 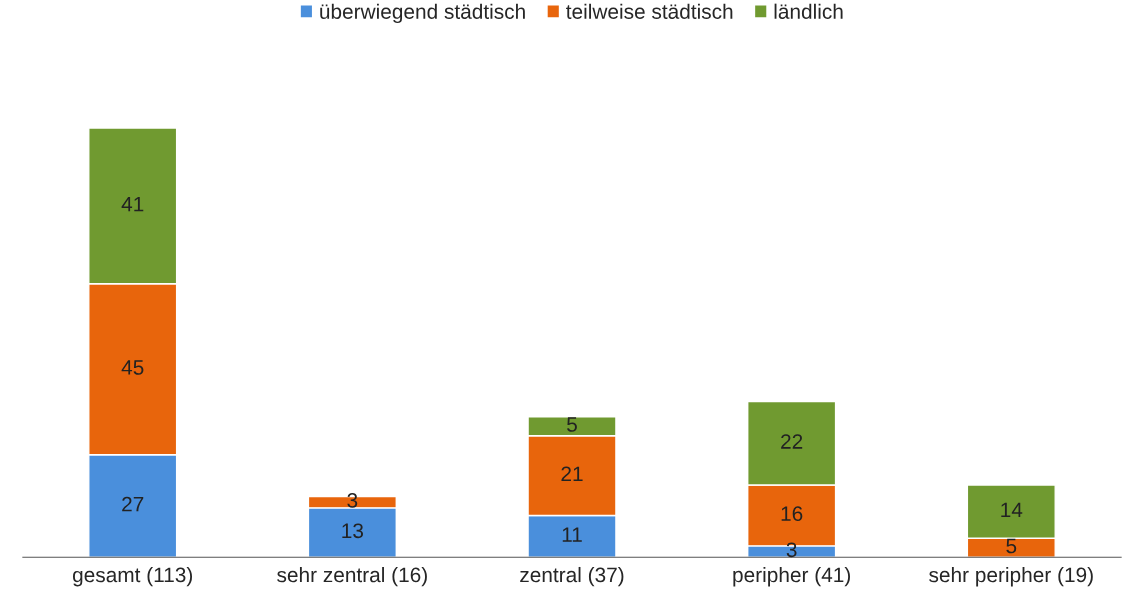 I want to click on data-label: 13, so click(x=353, y=531).